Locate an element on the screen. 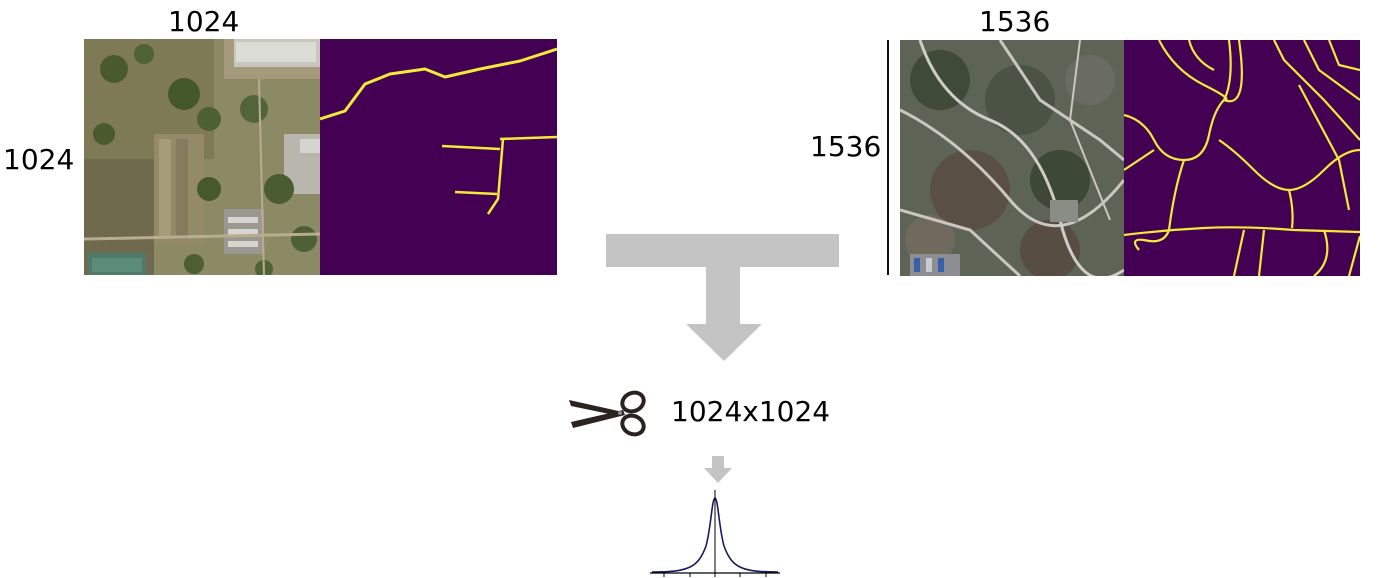  left-satellite-image is located at coordinates (202, 157).